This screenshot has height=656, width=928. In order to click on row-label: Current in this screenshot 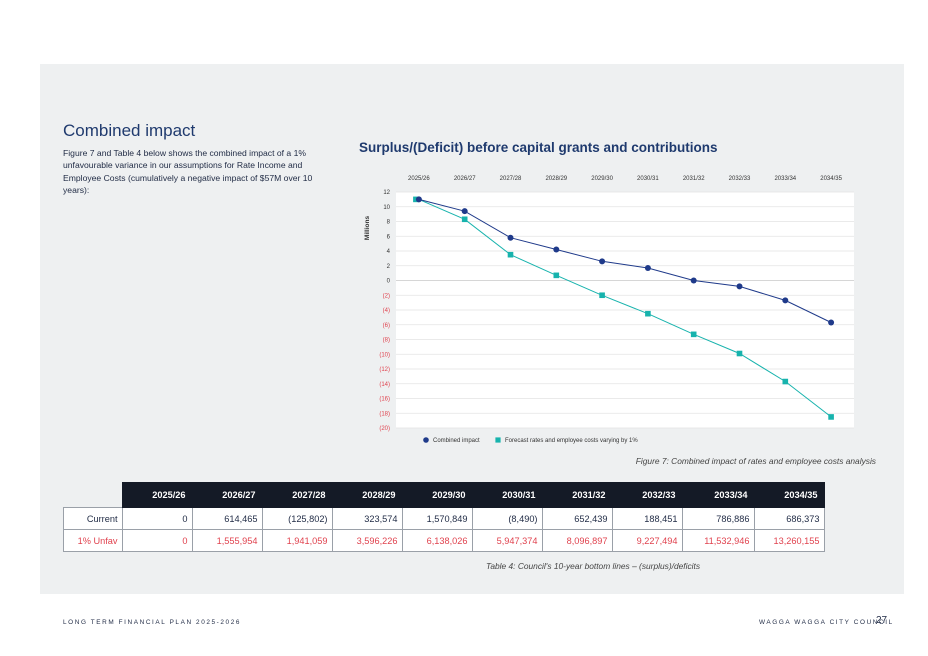, I will do `click(93, 518)`.